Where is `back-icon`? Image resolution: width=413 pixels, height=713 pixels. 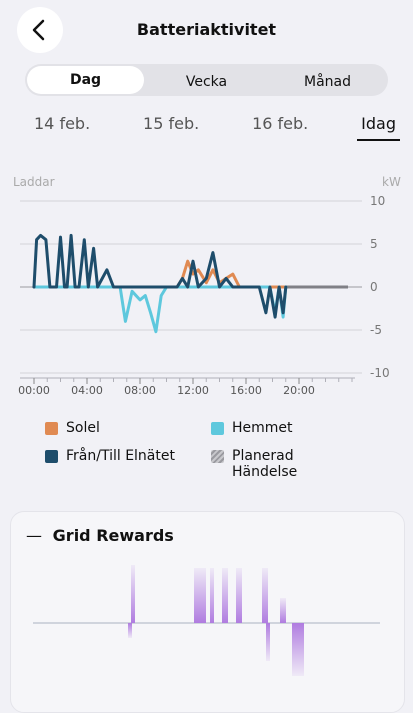
back-icon is located at coordinates (38, 30).